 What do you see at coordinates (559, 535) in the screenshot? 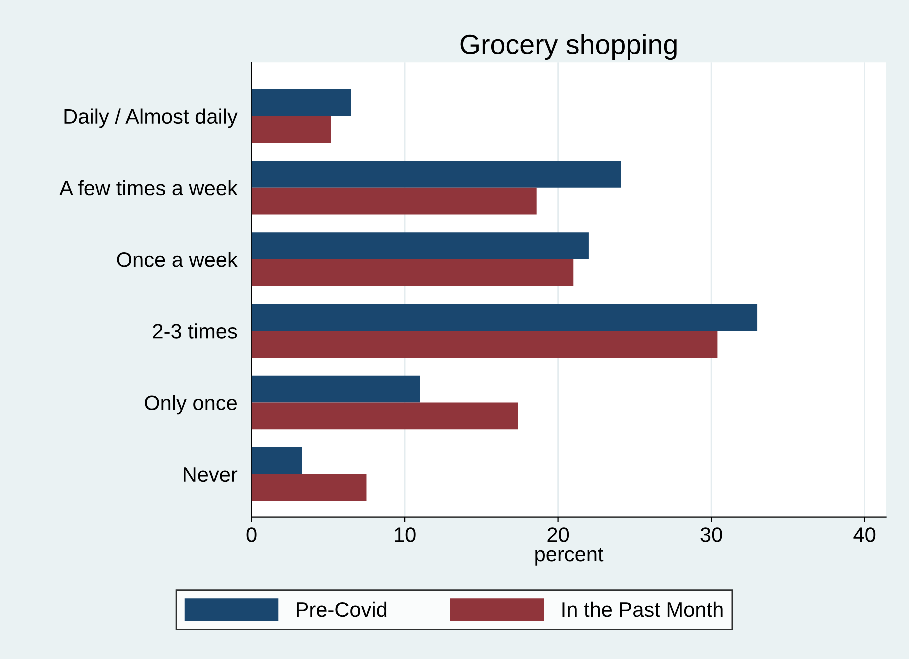
I see `x-tick-label: 20` at bounding box center [559, 535].